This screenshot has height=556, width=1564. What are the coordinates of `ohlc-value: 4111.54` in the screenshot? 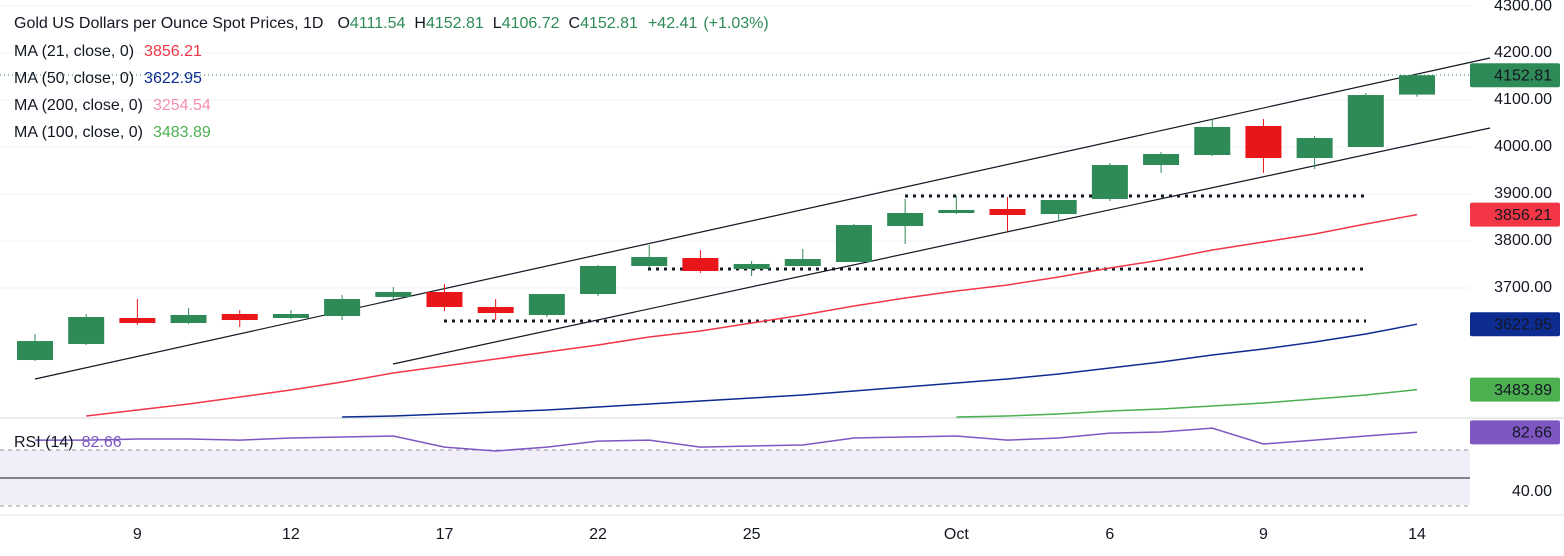 It's located at (378, 23).